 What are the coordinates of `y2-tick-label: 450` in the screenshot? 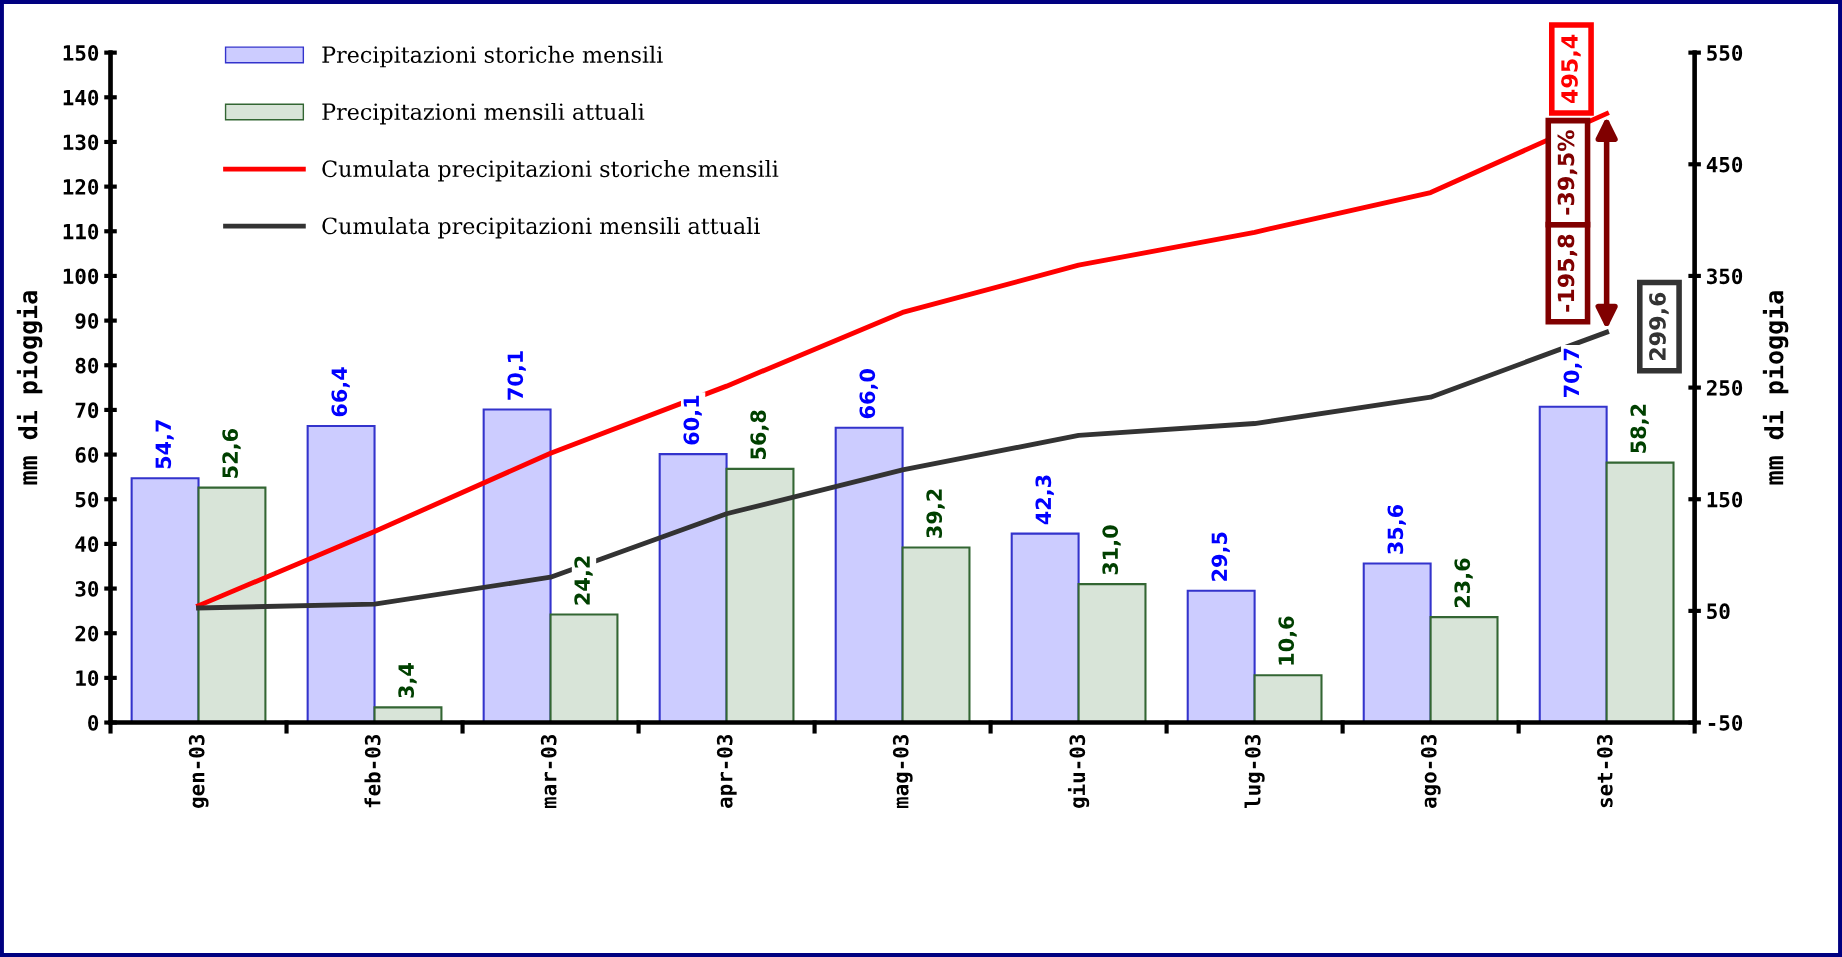 It's located at (1724, 164).